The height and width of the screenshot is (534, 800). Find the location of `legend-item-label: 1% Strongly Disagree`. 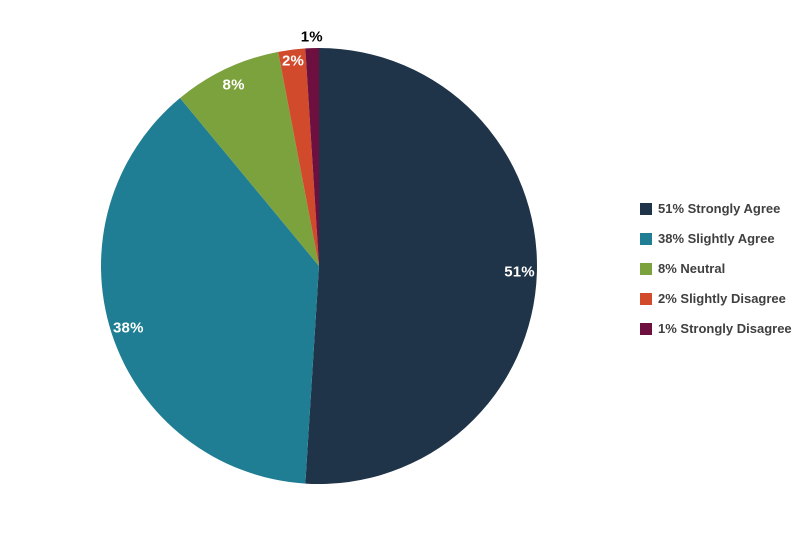

legend-item-label: 1% Strongly Disagree is located at coordinates (725, 328).